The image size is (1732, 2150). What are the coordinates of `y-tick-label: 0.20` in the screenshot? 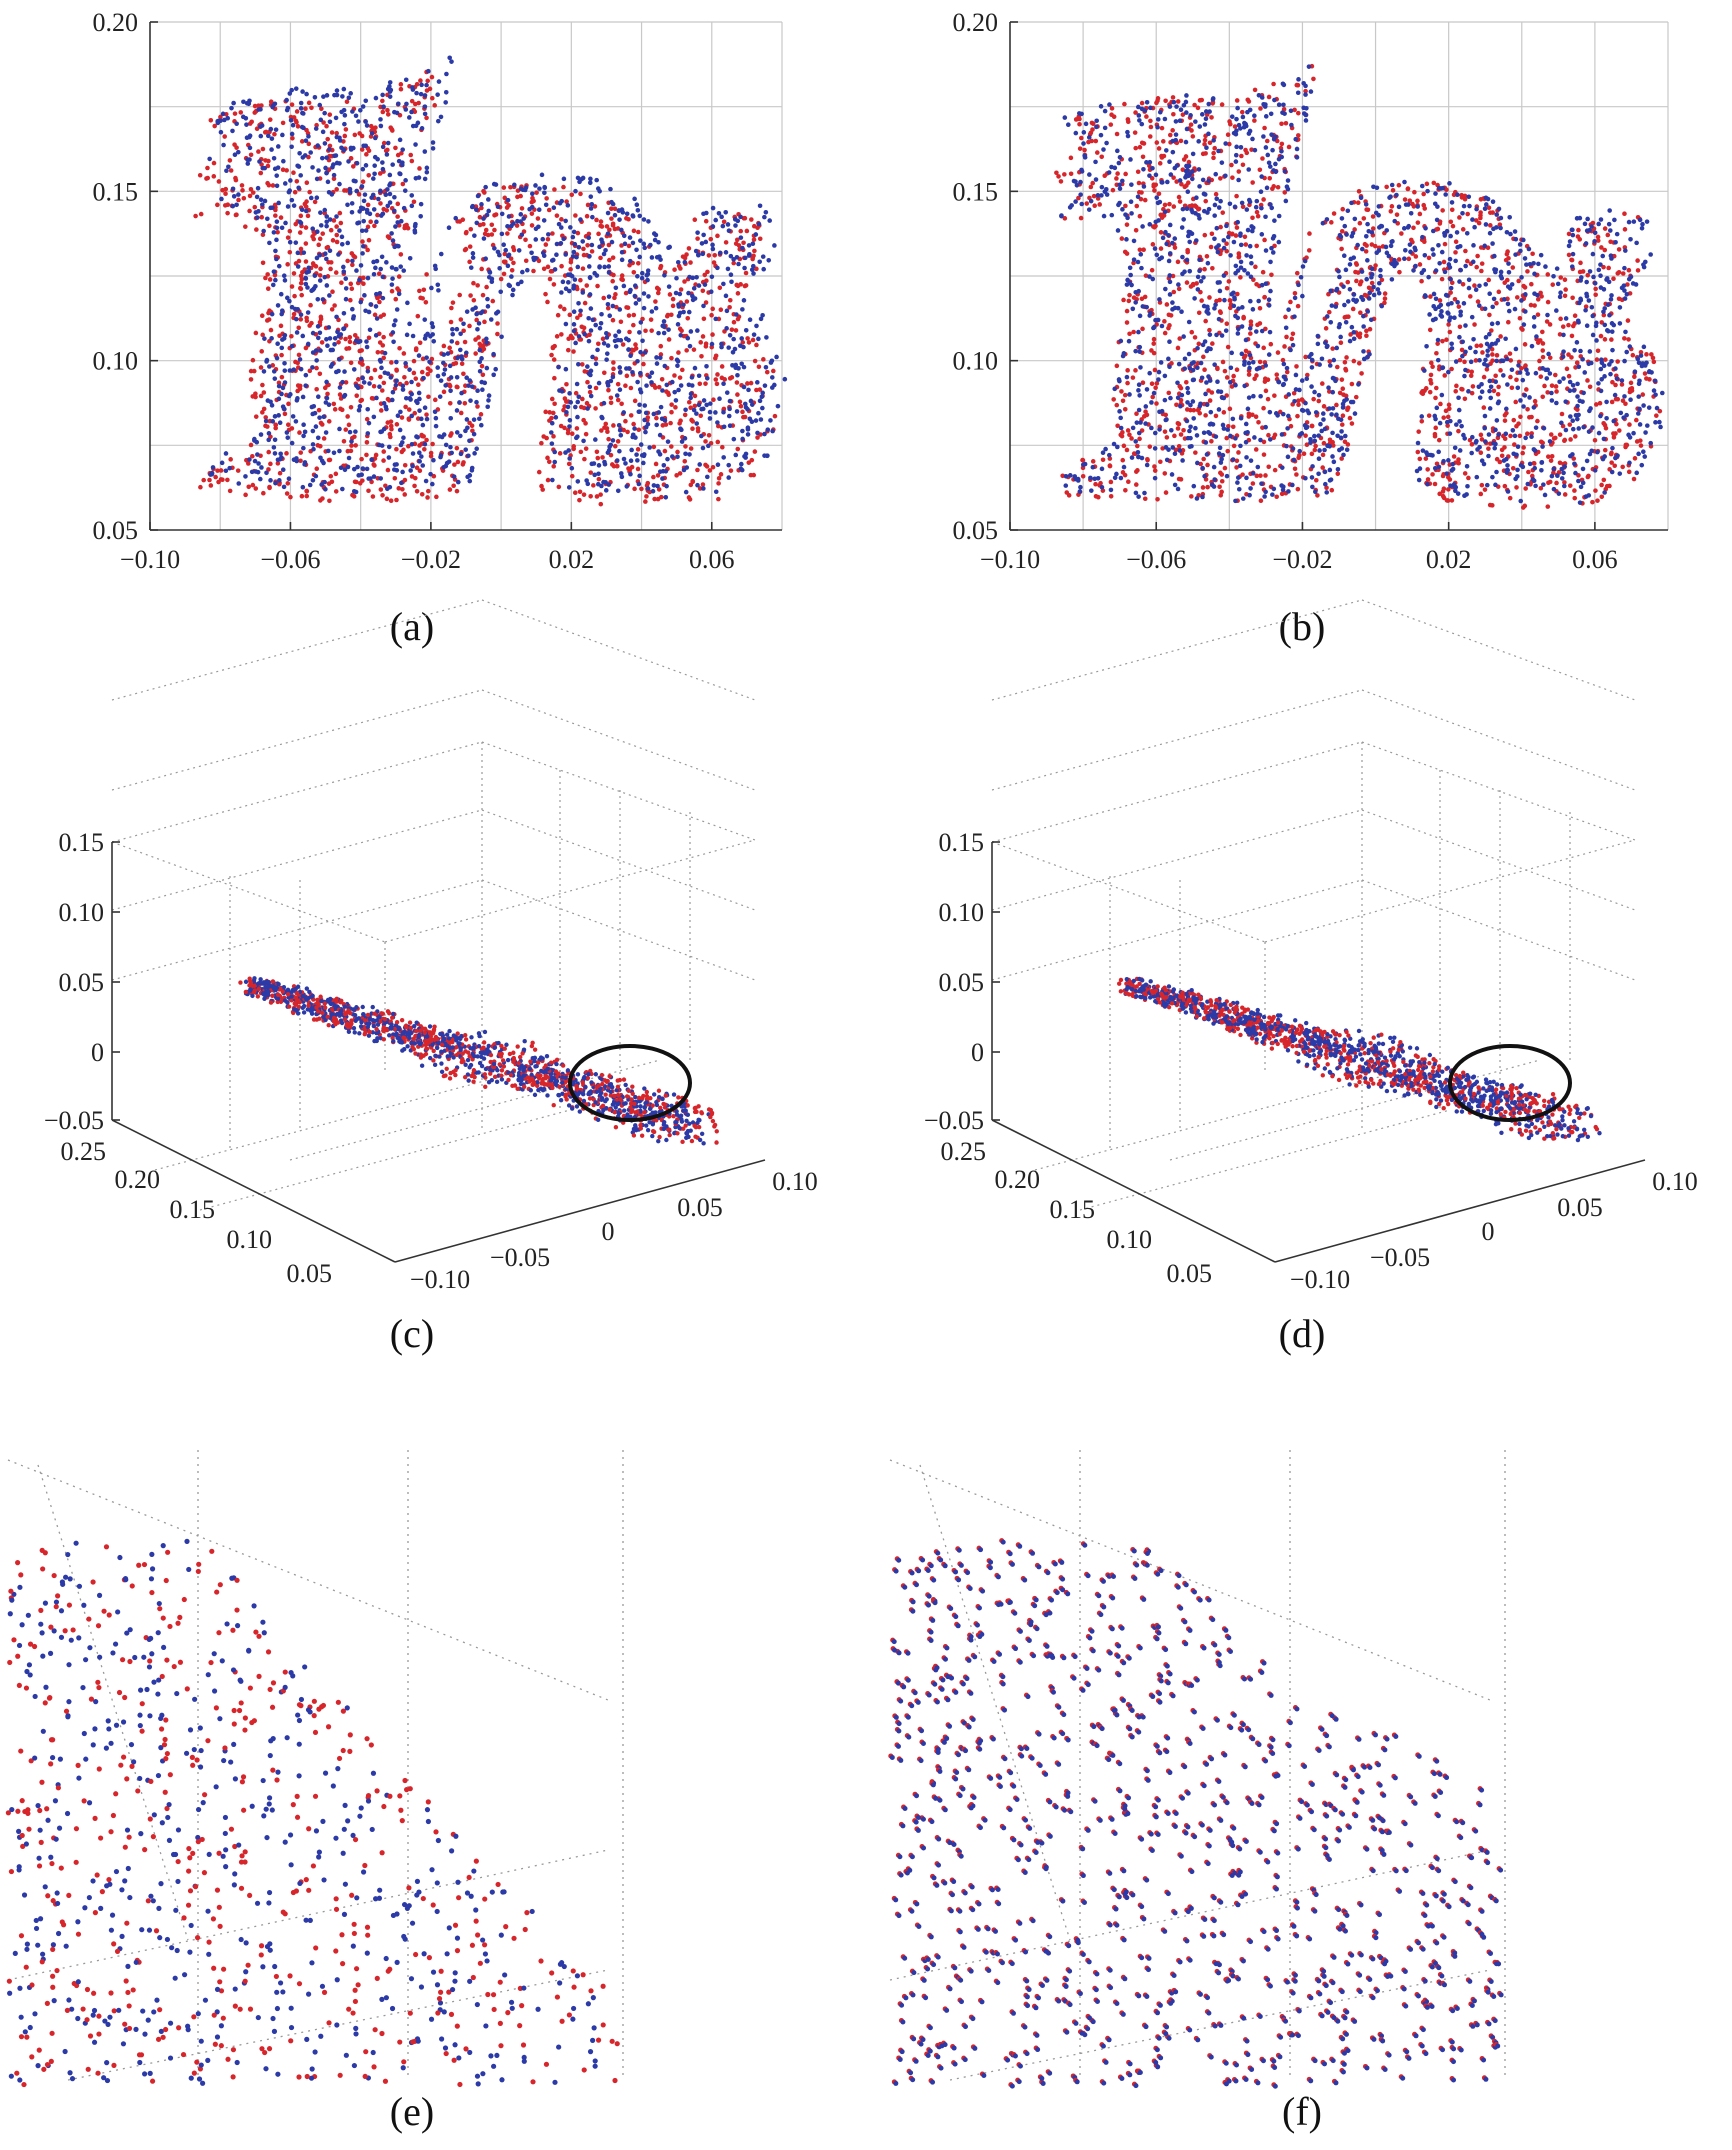 It's located at (976, 22).